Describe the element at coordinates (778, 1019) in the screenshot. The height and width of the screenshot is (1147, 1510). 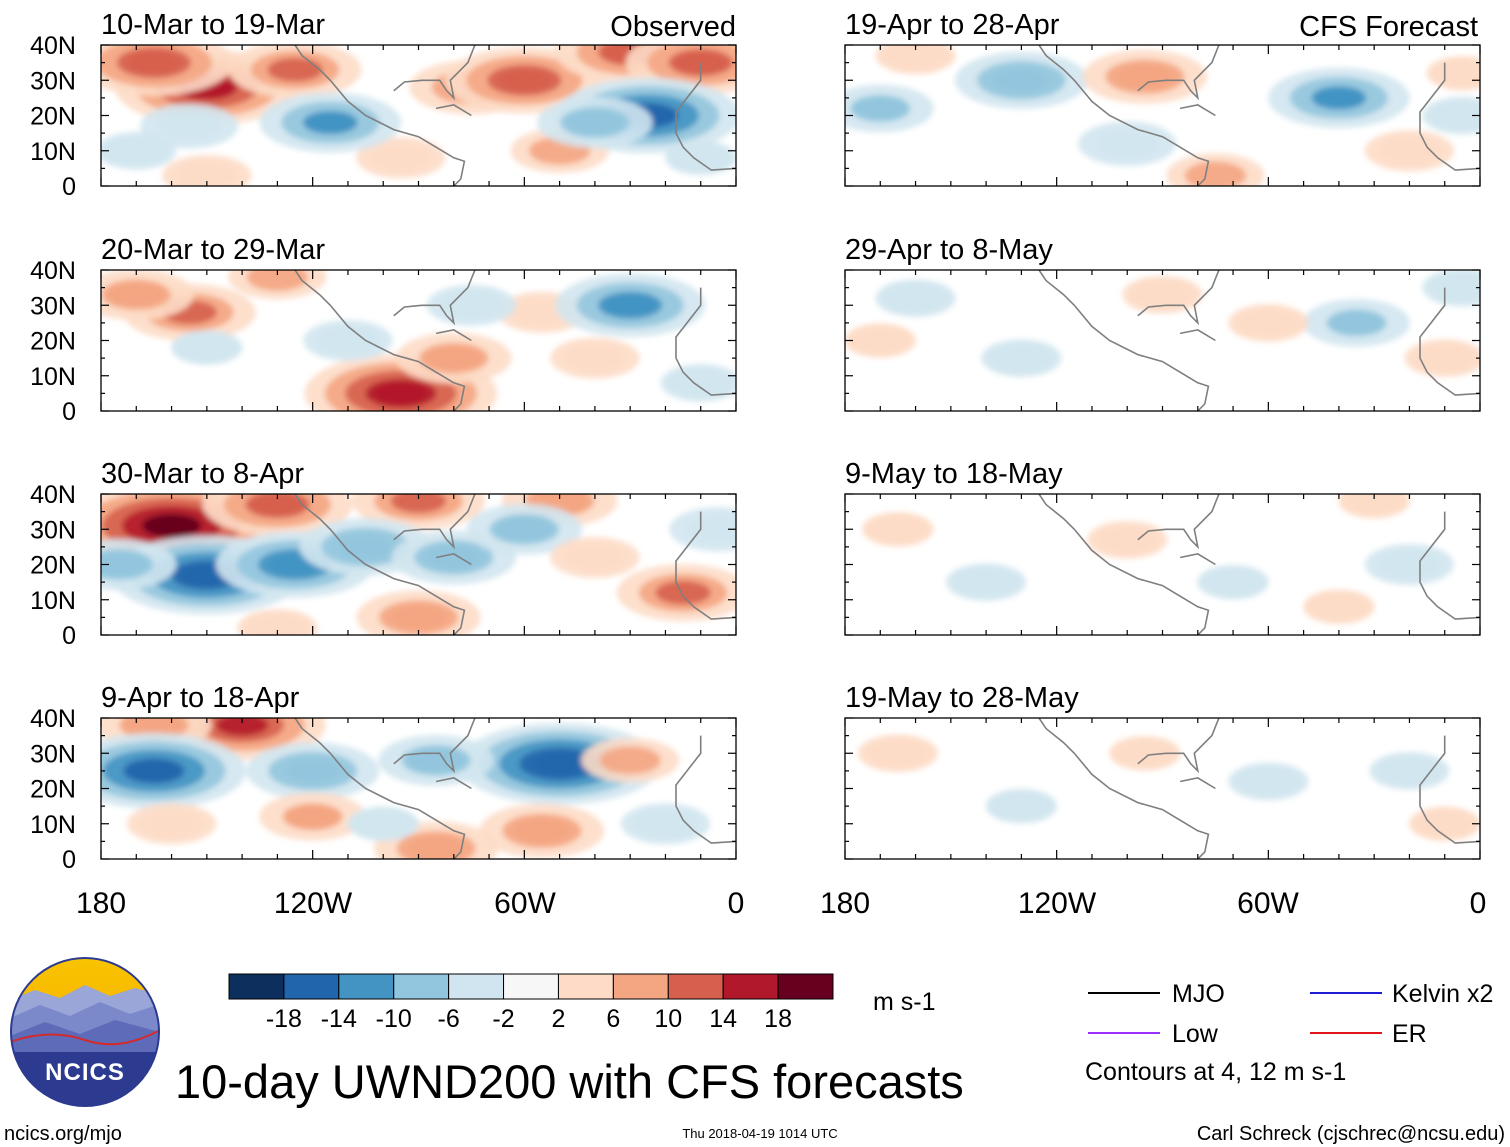
I see `colorbar-label: 18` at that location.